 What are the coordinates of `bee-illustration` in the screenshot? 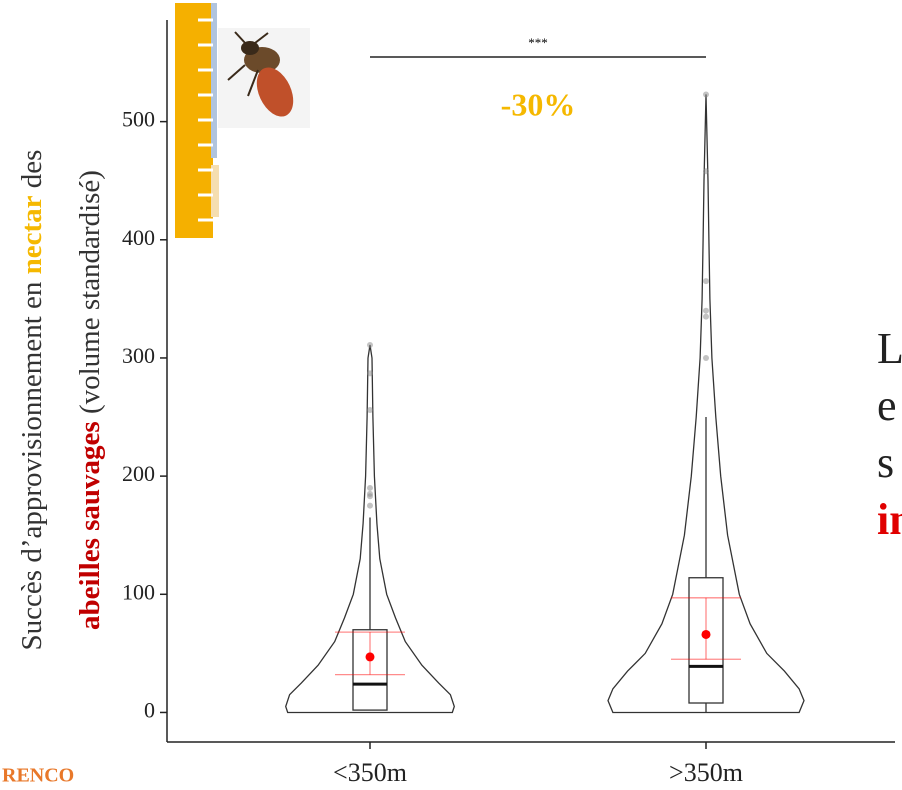 It's located at (264, 78).